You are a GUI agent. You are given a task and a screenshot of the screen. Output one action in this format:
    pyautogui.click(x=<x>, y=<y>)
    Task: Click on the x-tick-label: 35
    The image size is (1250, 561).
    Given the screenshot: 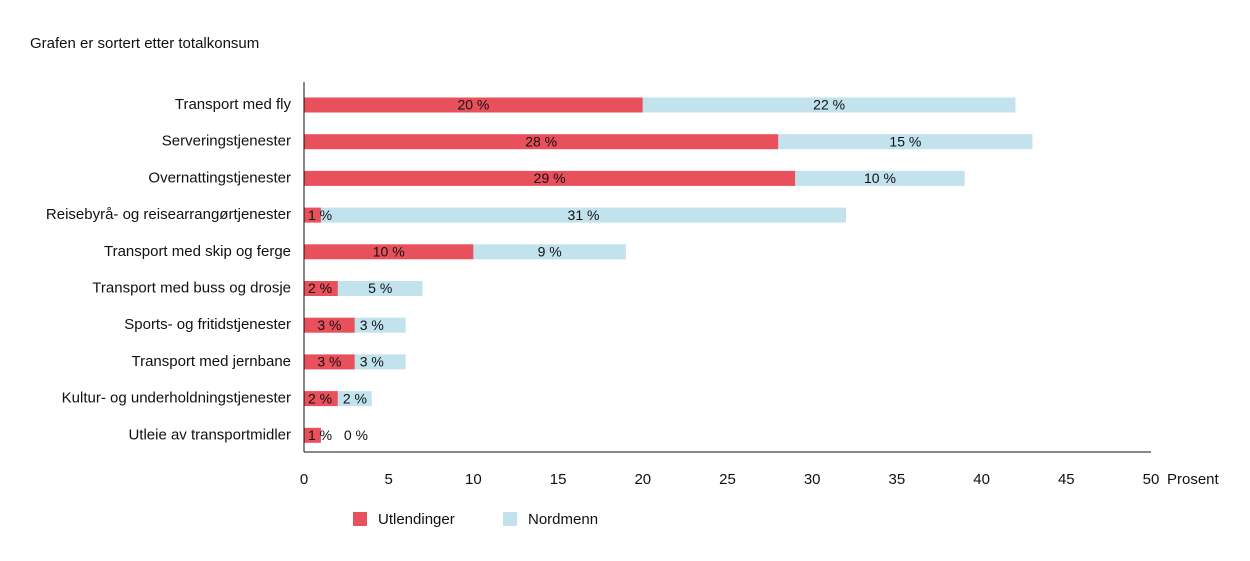 What is the action you would take?
    pyautogui.click(x=897, y=479)
    